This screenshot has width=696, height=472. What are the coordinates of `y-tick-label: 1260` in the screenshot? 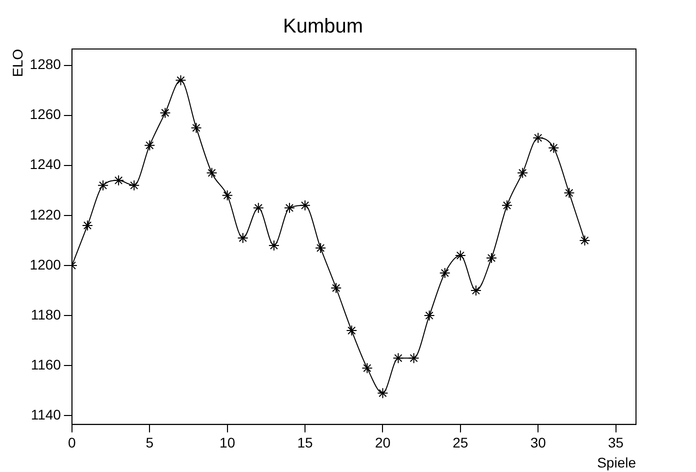 It's located at (46, 114).